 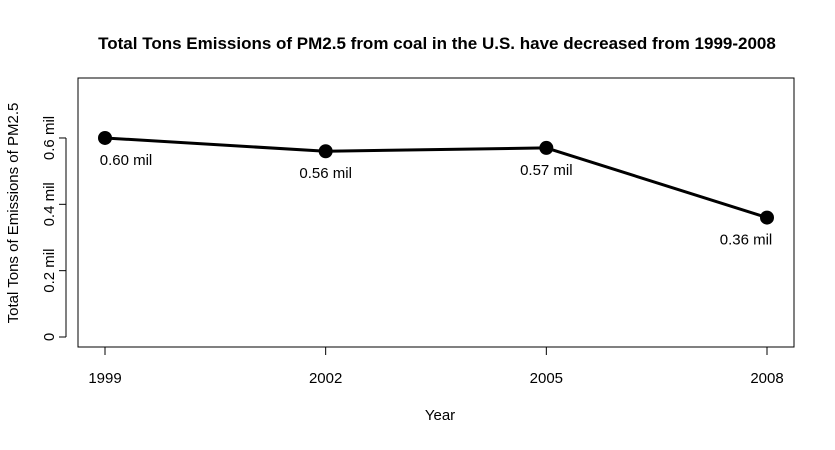 I want to click on y-tick-label: 0, so click(x=49, y=337).